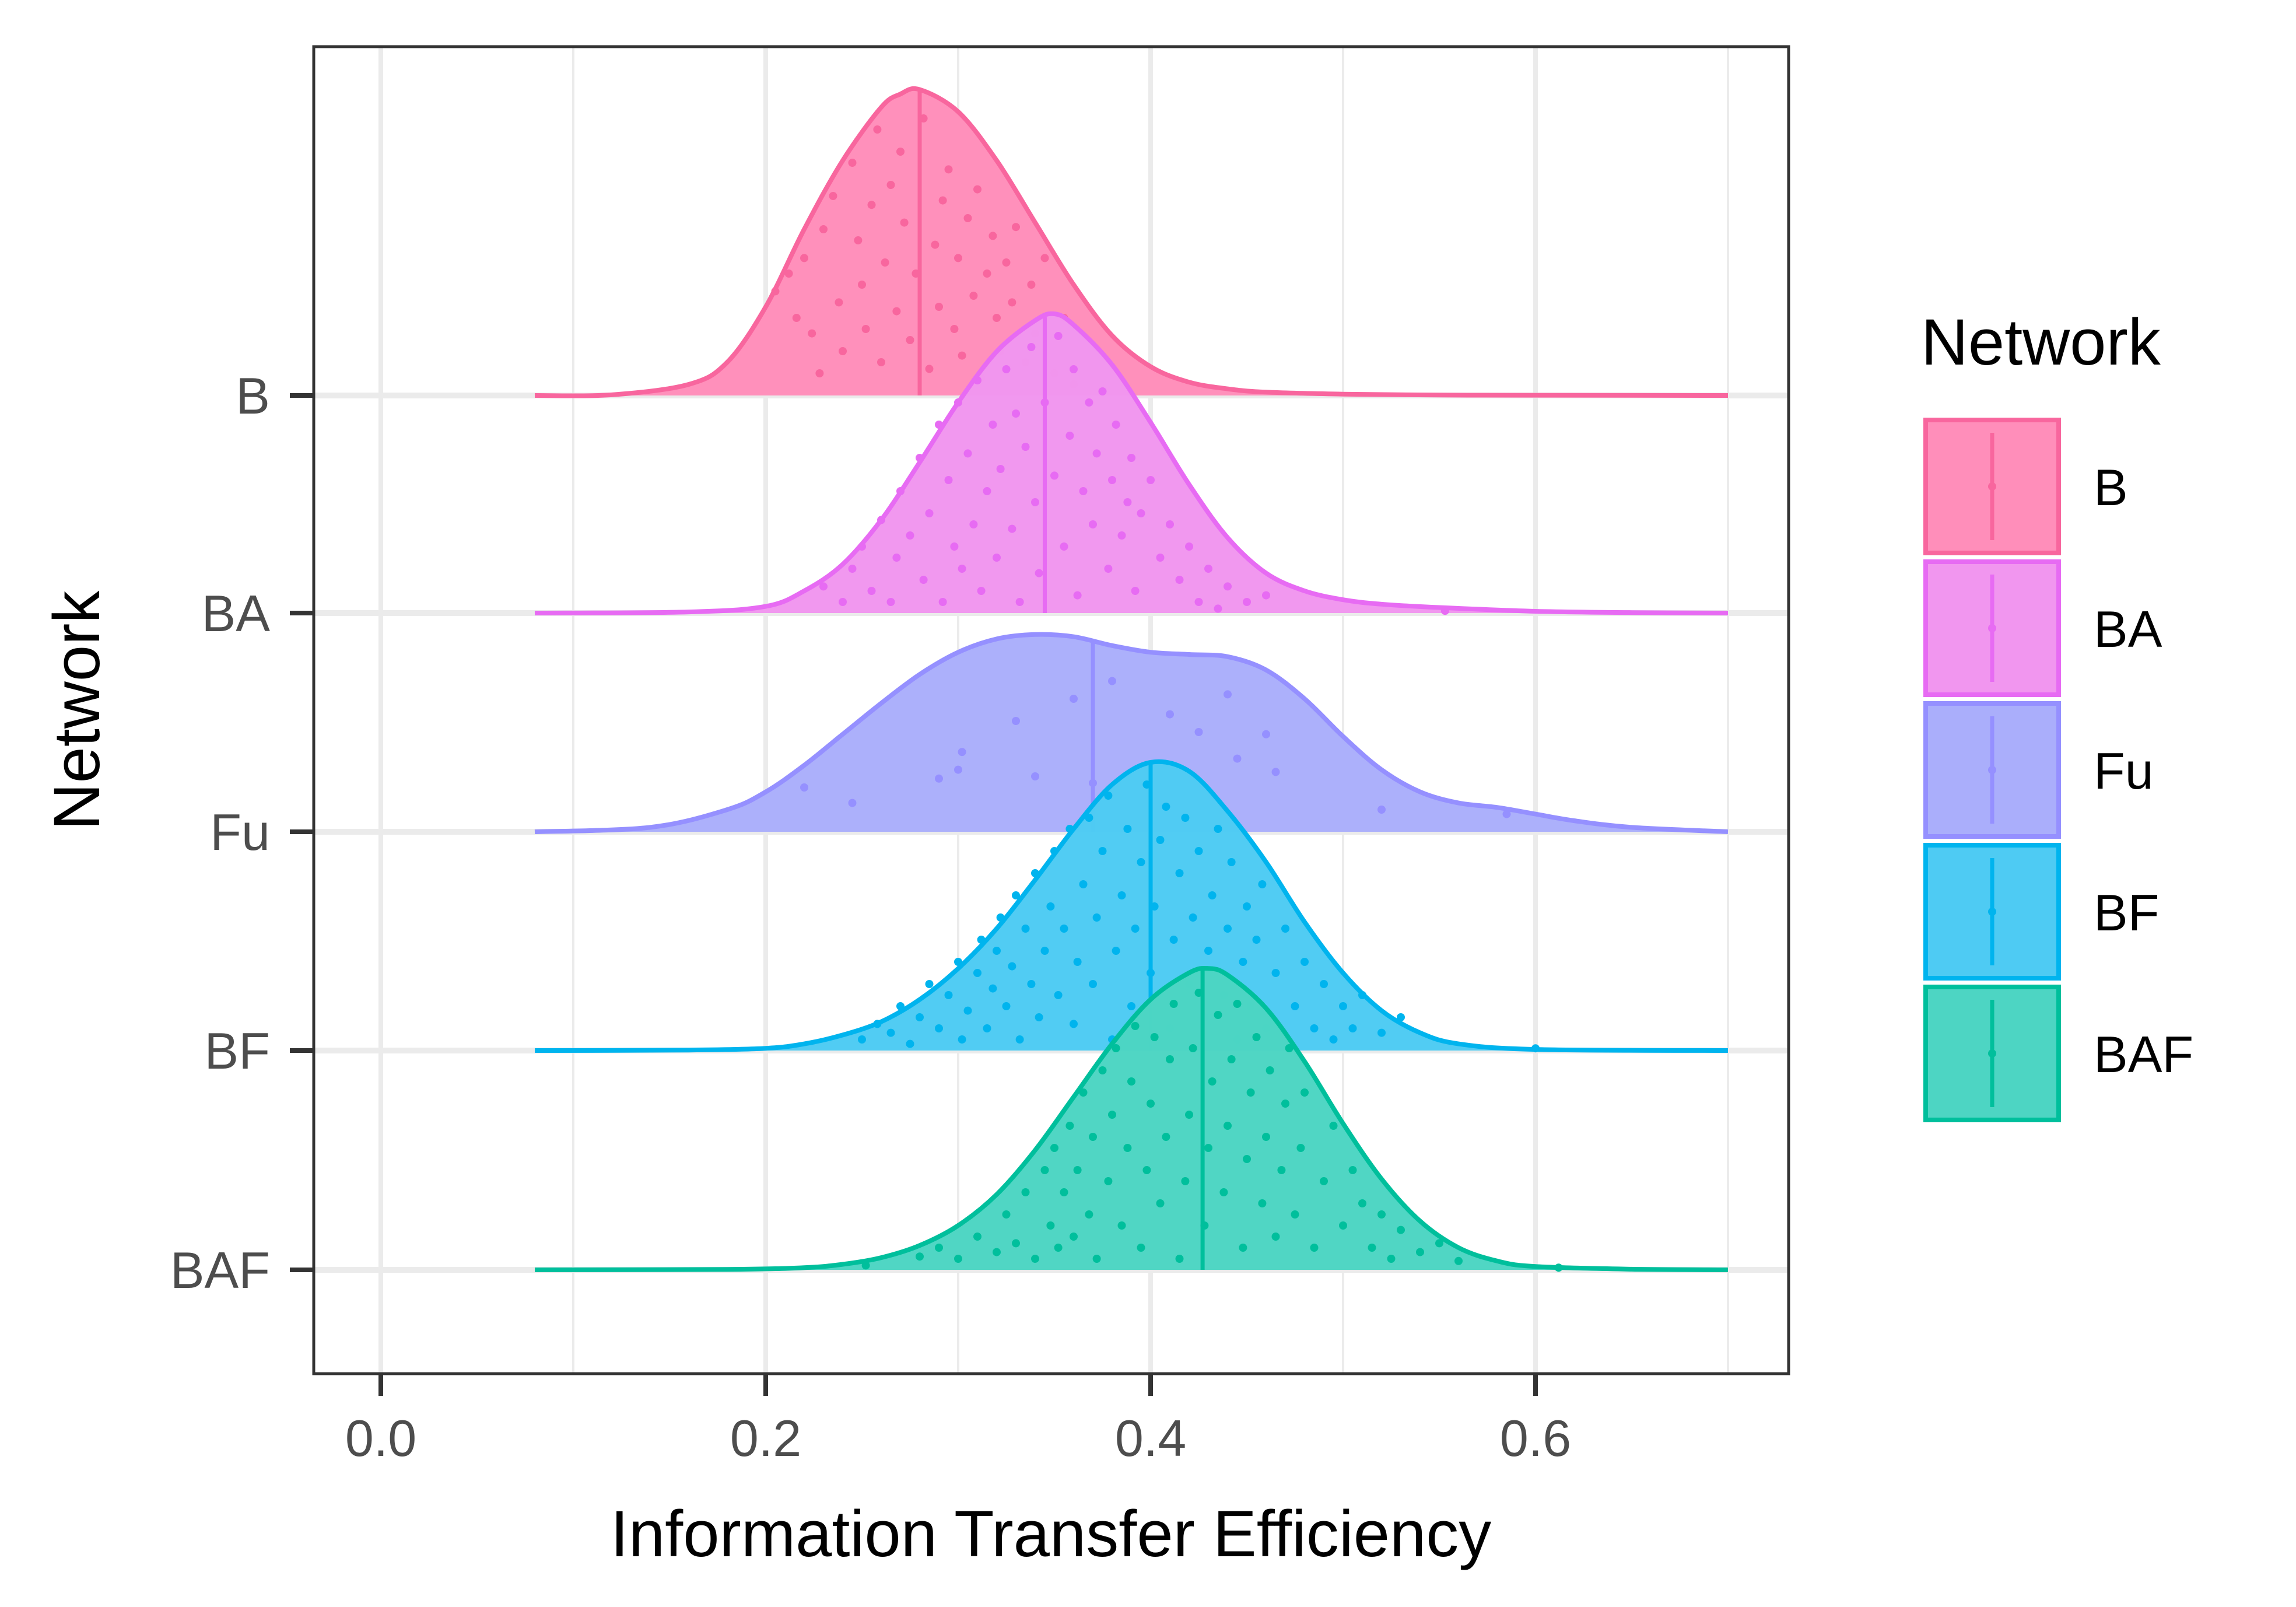 The image size is (2296, 1607). I want to click on legend-label: BAF, so click(2143, 1054).